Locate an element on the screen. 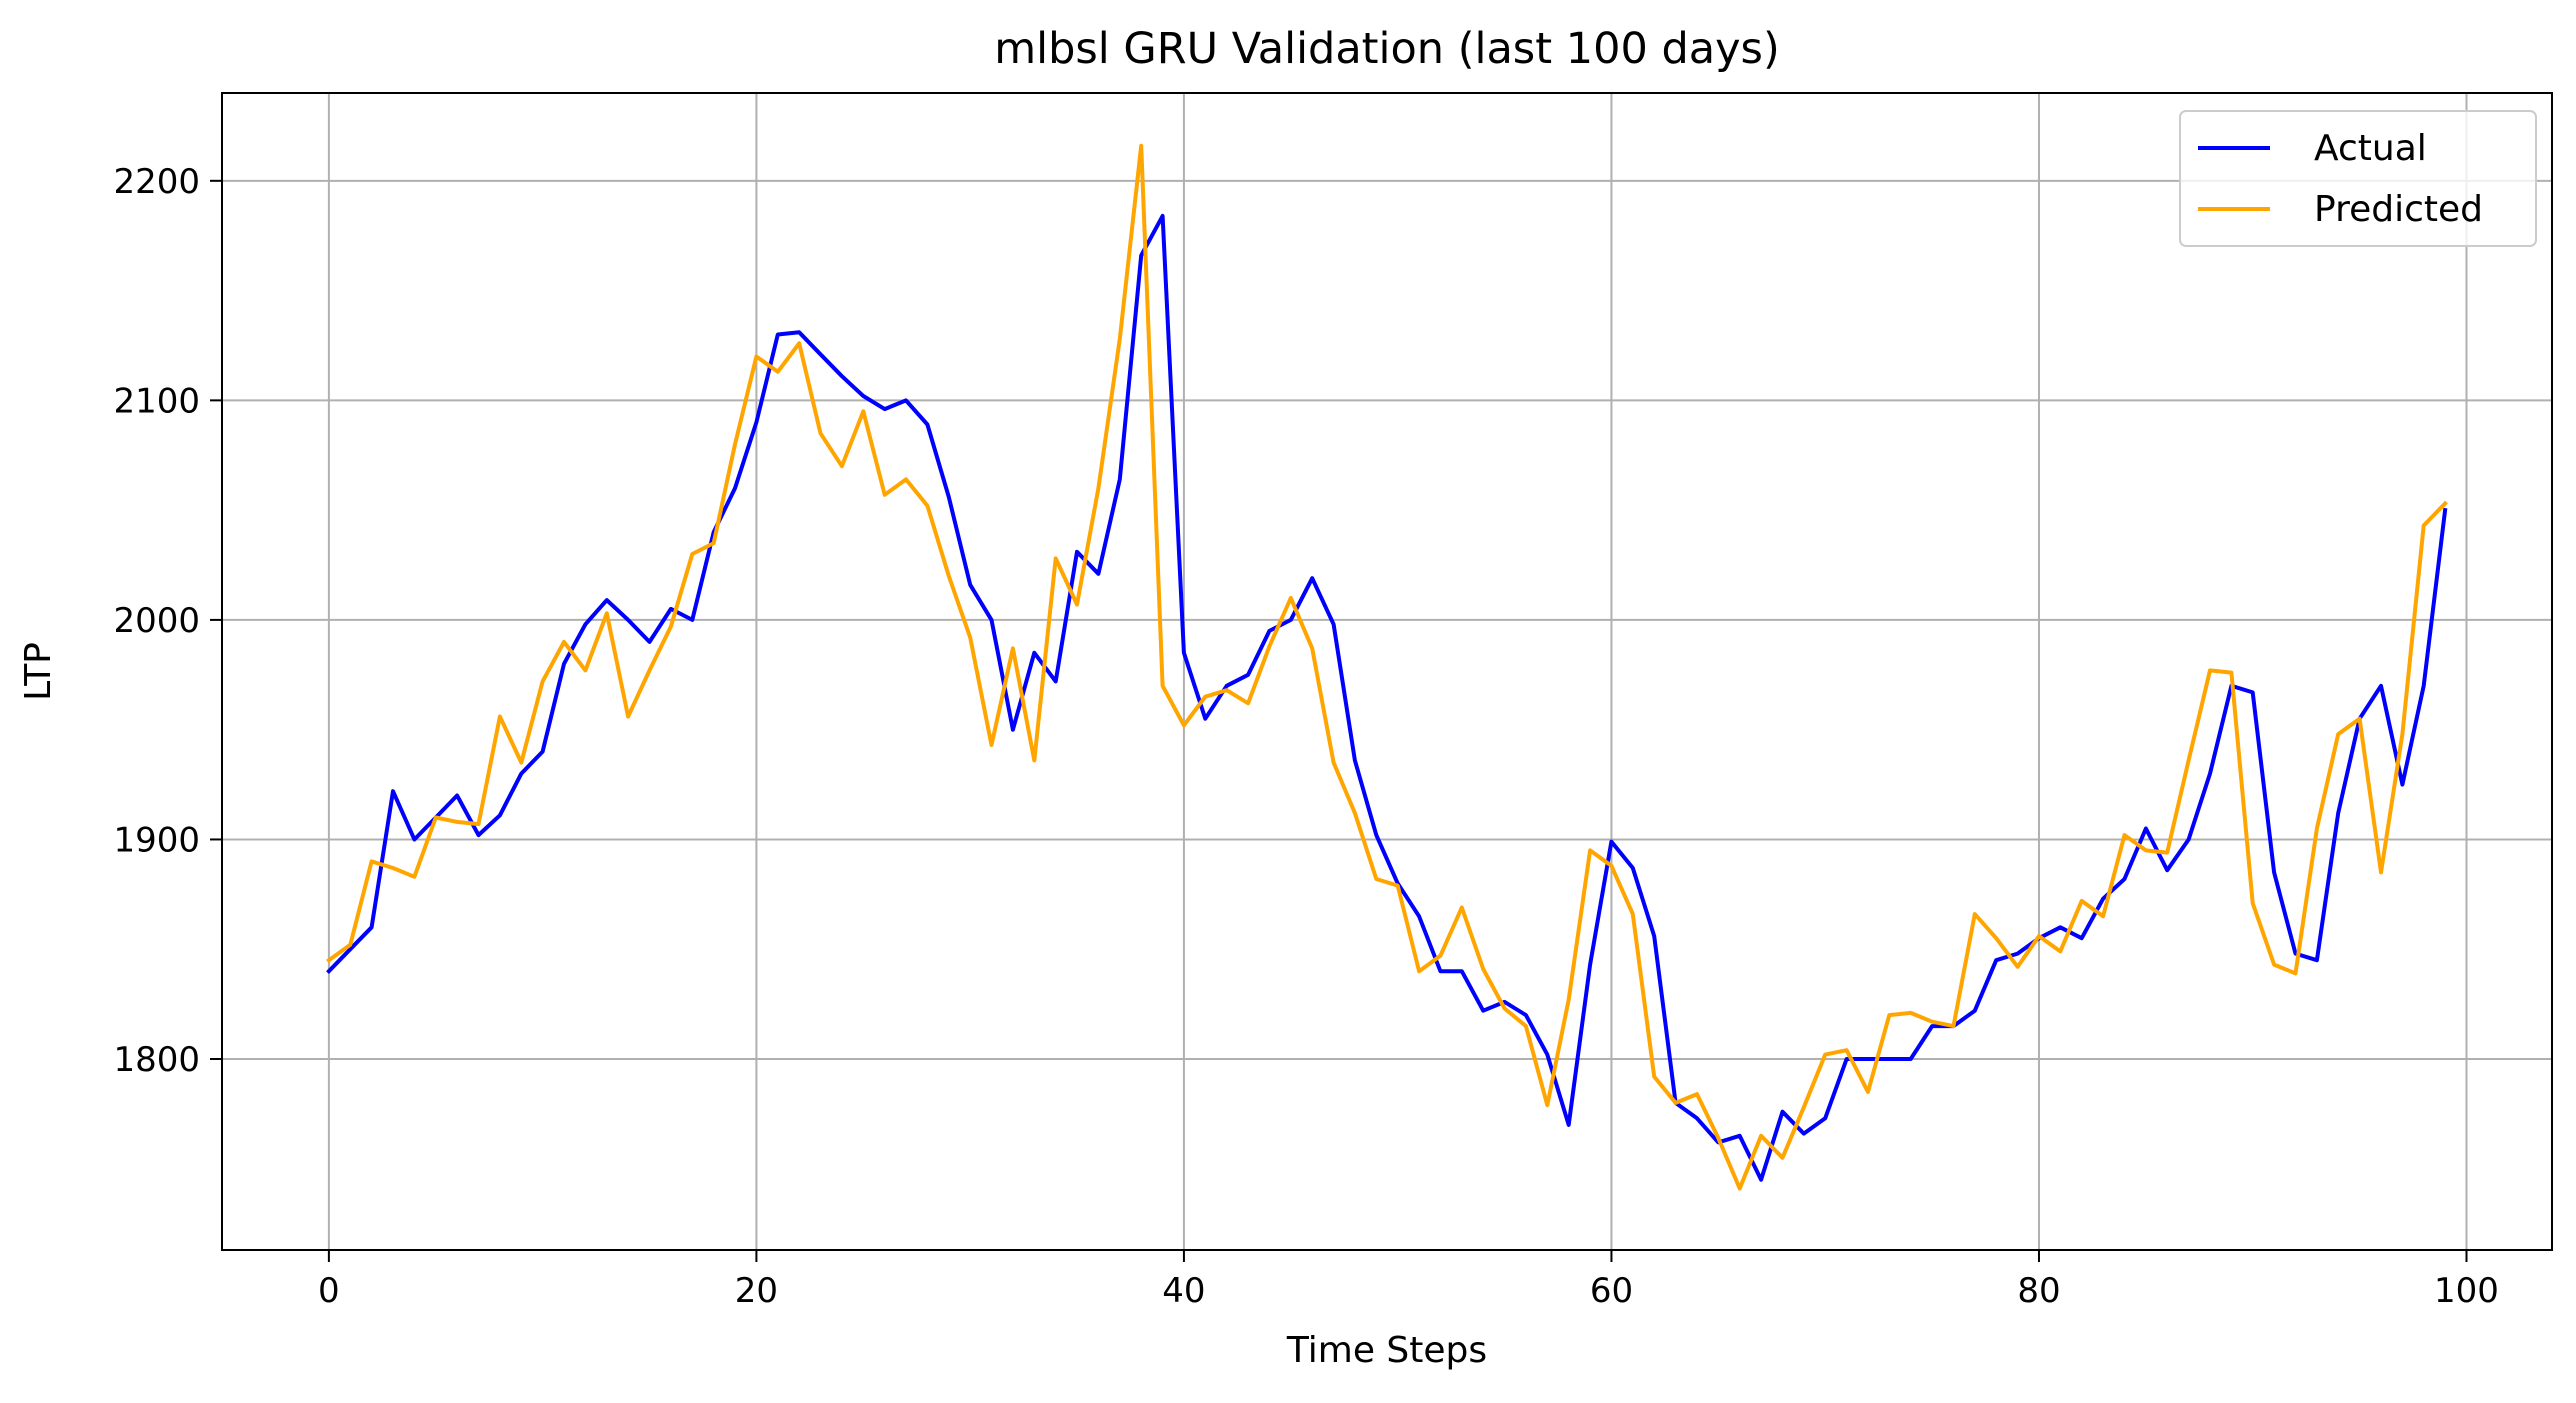 Image resolution: width=2576 pixels, height=1403 pixels. legend-label-predicted: Predicted is located at coordinates (2398, 209).